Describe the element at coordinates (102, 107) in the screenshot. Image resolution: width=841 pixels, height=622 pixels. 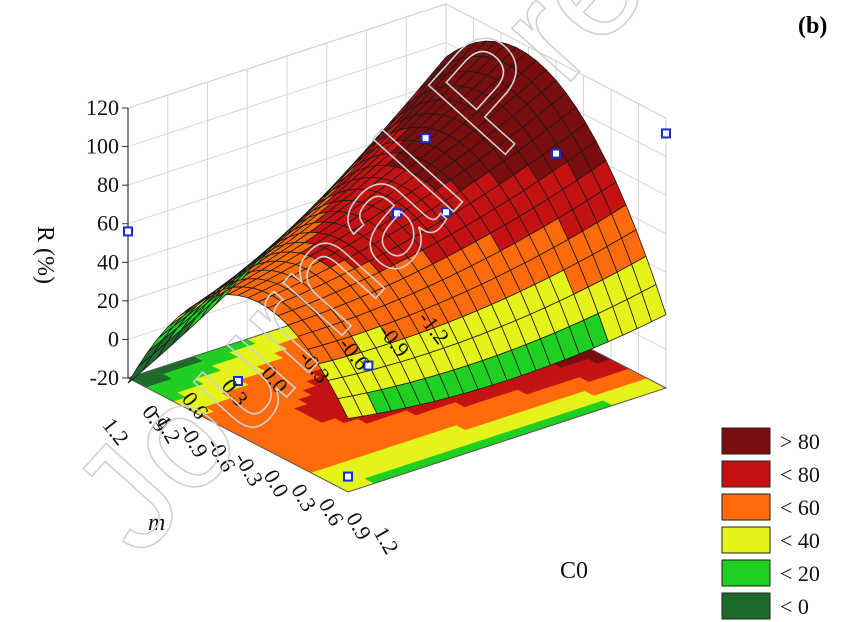
I see `z-tick-label: 120` at that location.